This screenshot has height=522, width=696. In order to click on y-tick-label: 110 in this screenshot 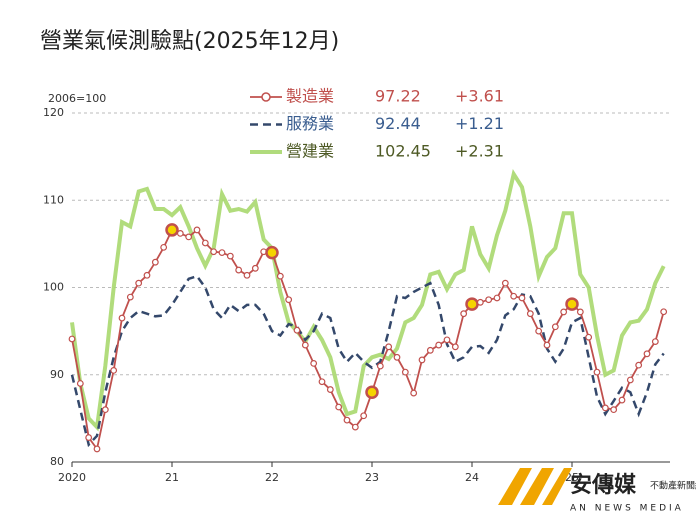, I will do `click(53, 199)`.